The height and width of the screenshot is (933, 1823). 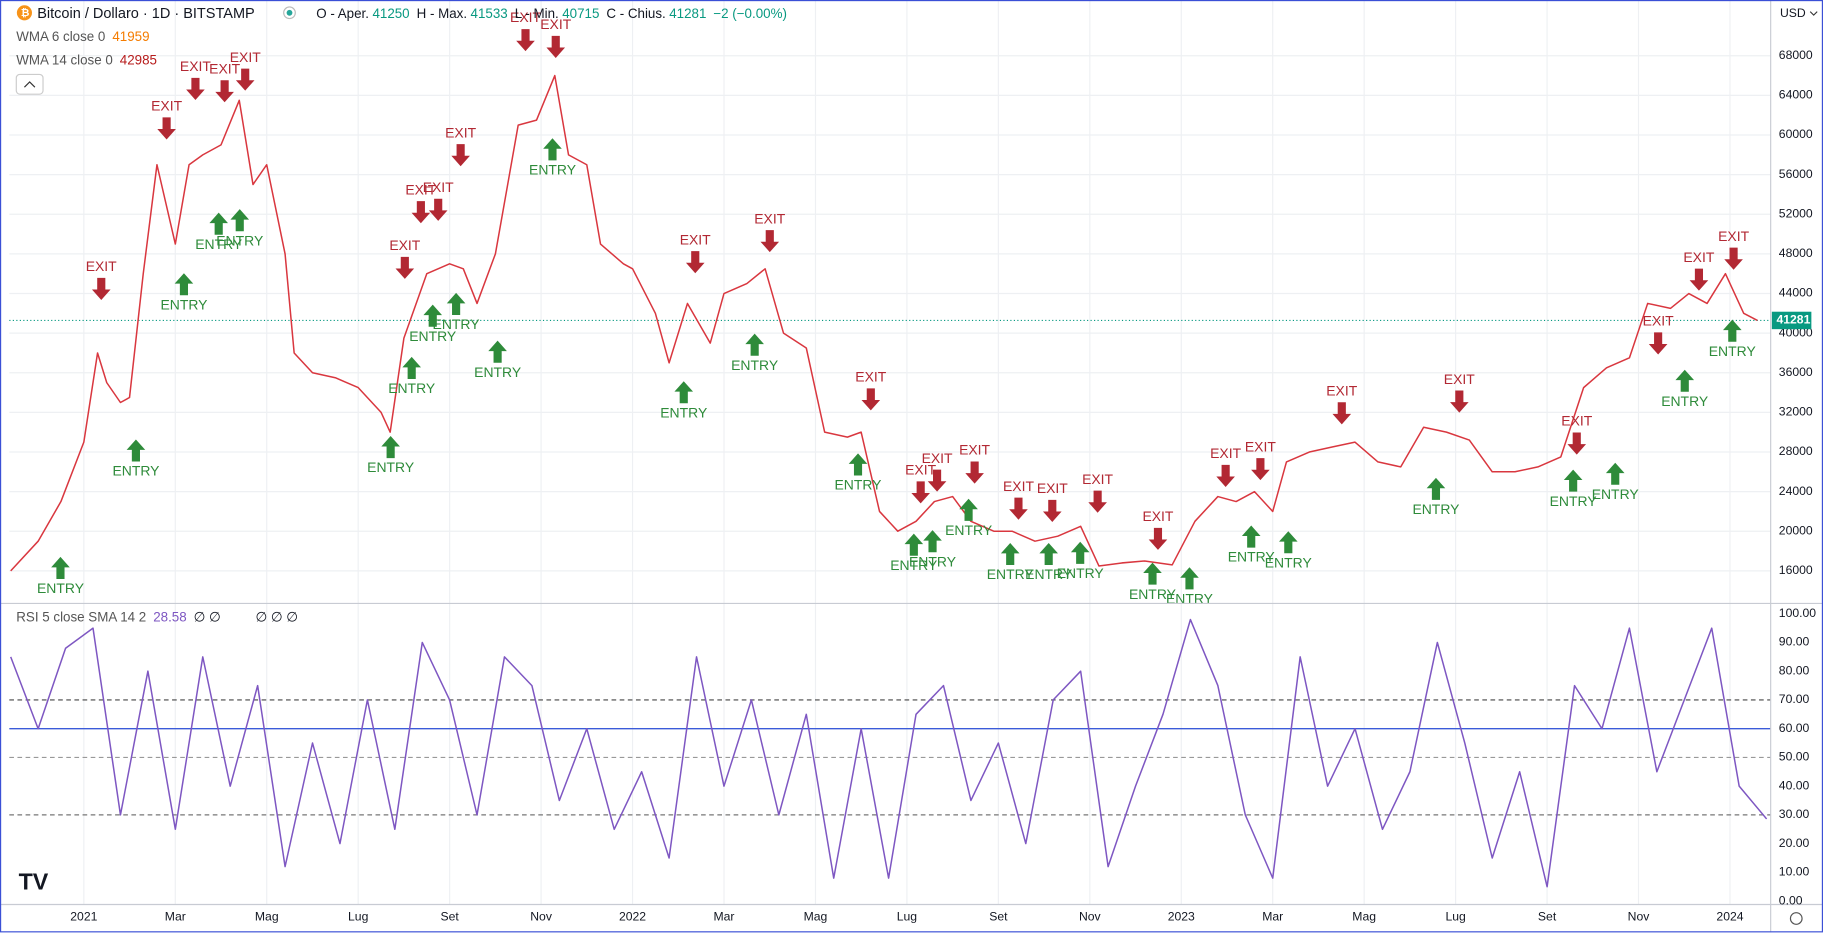 I want to click on y-tick-label: 24000, so click(x=1796, y=491).